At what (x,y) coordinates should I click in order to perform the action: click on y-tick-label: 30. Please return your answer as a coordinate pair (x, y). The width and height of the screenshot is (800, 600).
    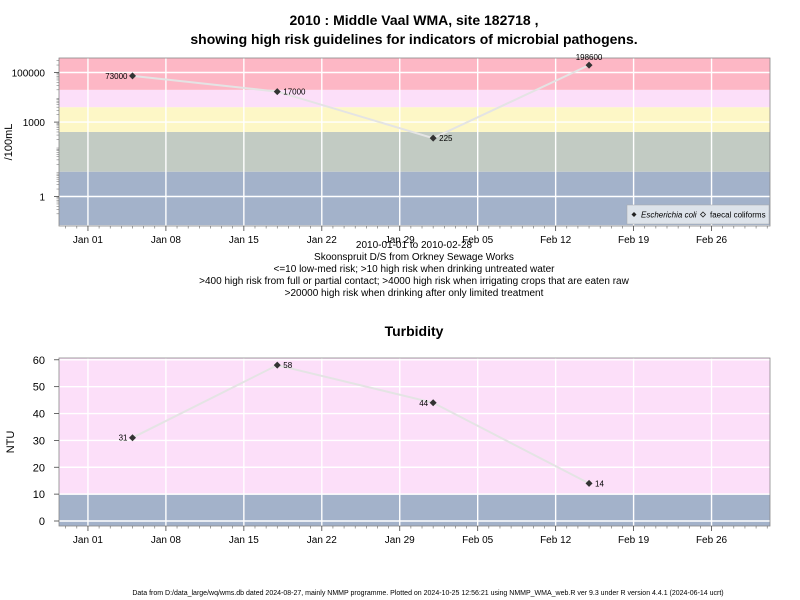
    Looking at the image, I should click on (39, 441).